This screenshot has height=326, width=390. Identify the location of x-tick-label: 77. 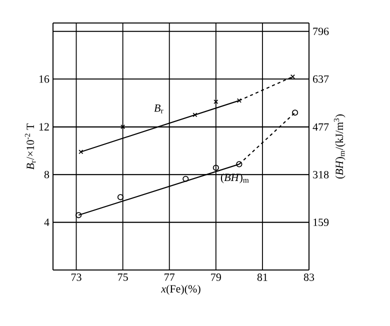
(169, 277).